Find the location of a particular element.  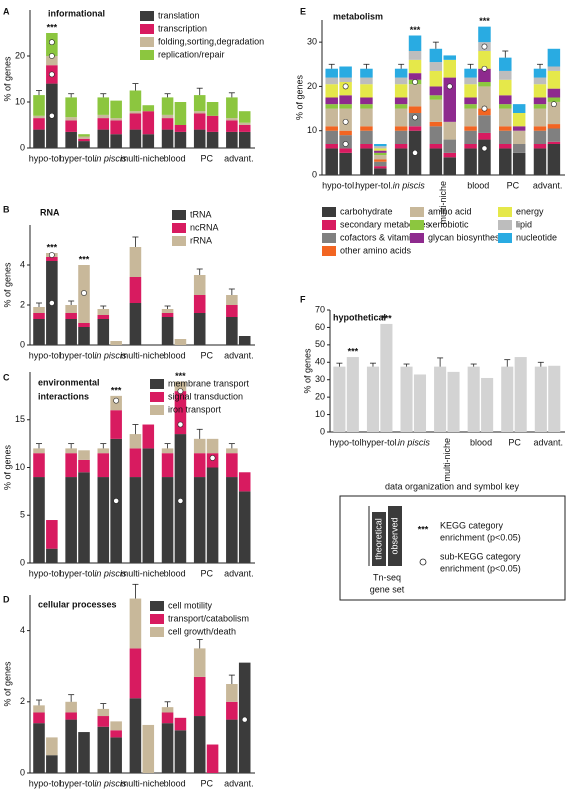

legend-label: rRNA is located at coordinates (201, 240).